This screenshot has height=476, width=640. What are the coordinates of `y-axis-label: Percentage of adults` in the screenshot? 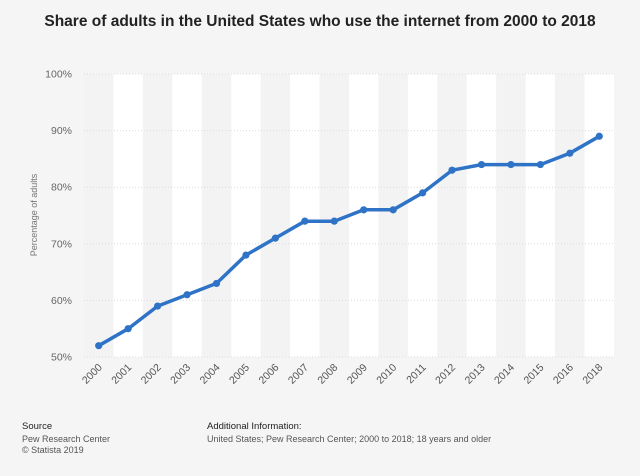 It's located at (34, 214).